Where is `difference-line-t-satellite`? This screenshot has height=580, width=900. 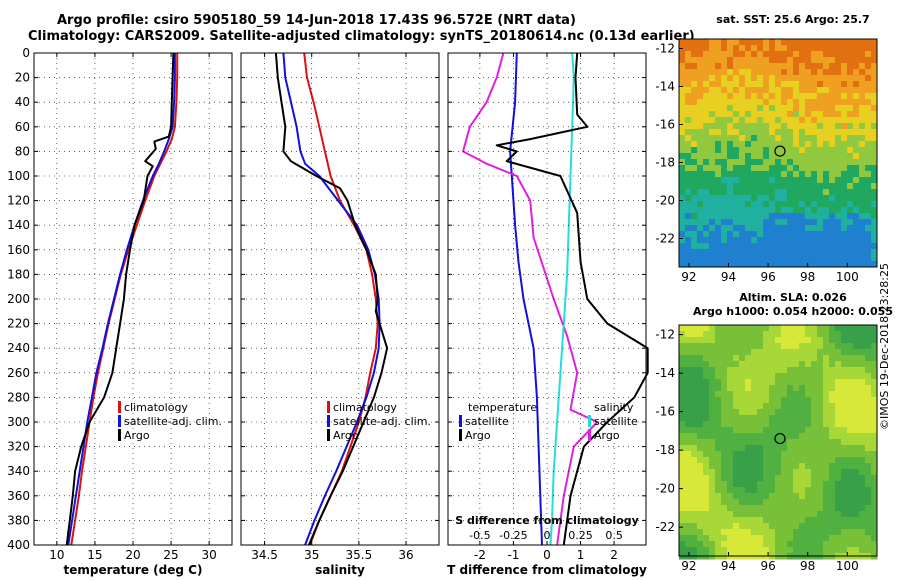
difference-line-t-satellite is located at coordinates (562, 299).